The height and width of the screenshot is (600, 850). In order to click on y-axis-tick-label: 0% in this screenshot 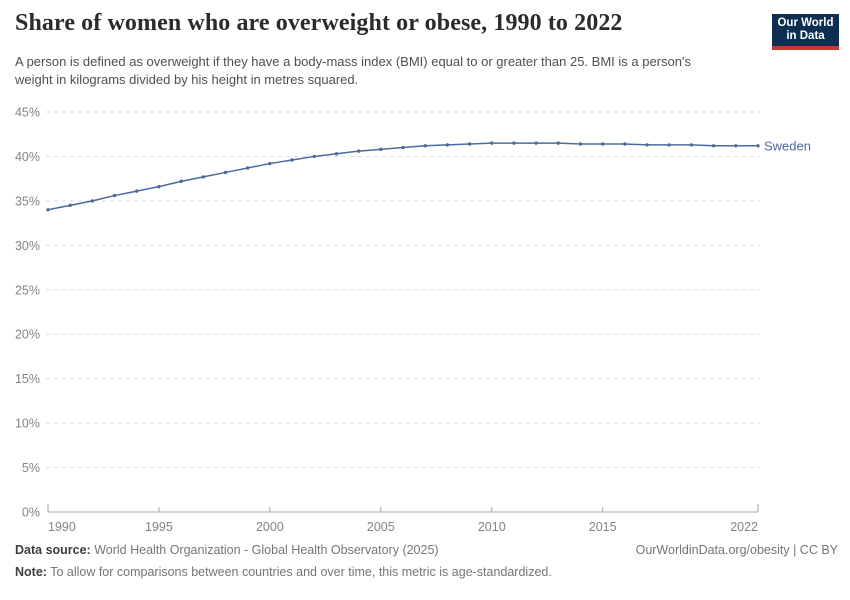, I will do `click(31, 513)`.